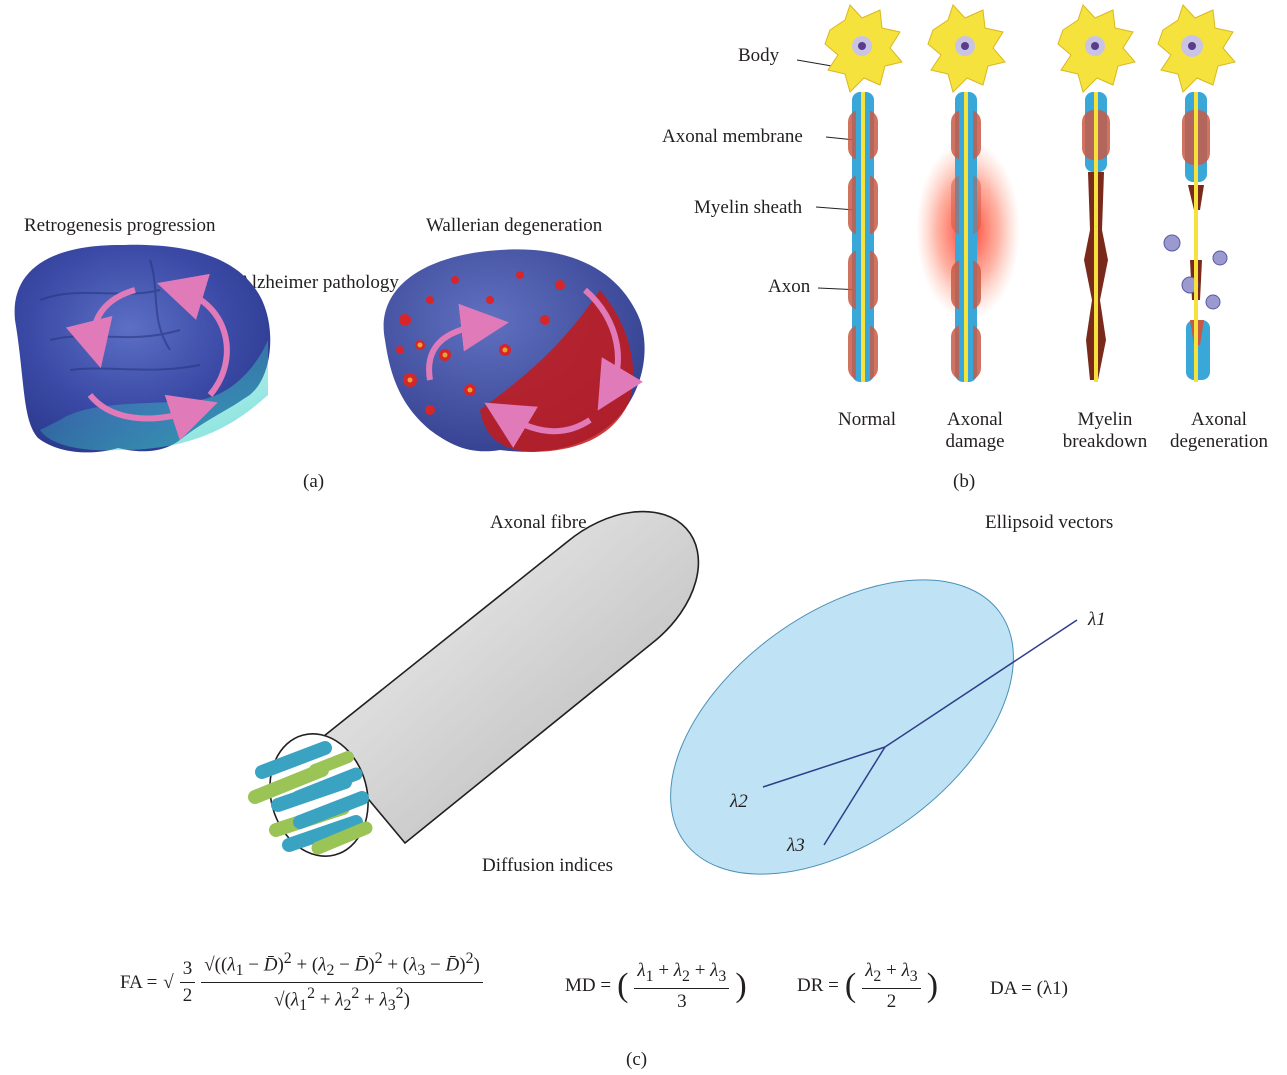  Describe the element at coordinates (538, 522) in the screenshot. I see `axonal-fibre-title: Axonal fibre` at that location.